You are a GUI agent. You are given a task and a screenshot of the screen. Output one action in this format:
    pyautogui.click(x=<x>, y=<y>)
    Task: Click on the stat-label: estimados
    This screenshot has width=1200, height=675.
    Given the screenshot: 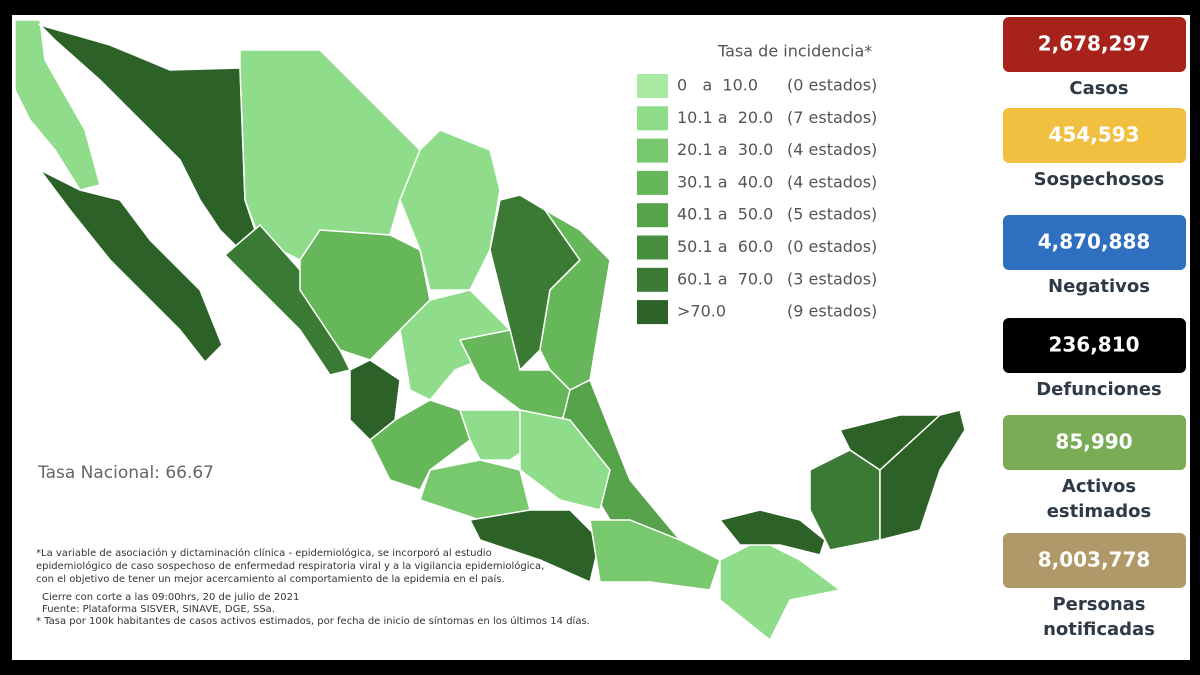 What is the action you would take?
    pyautogui.click(x=1099, y=511)
    